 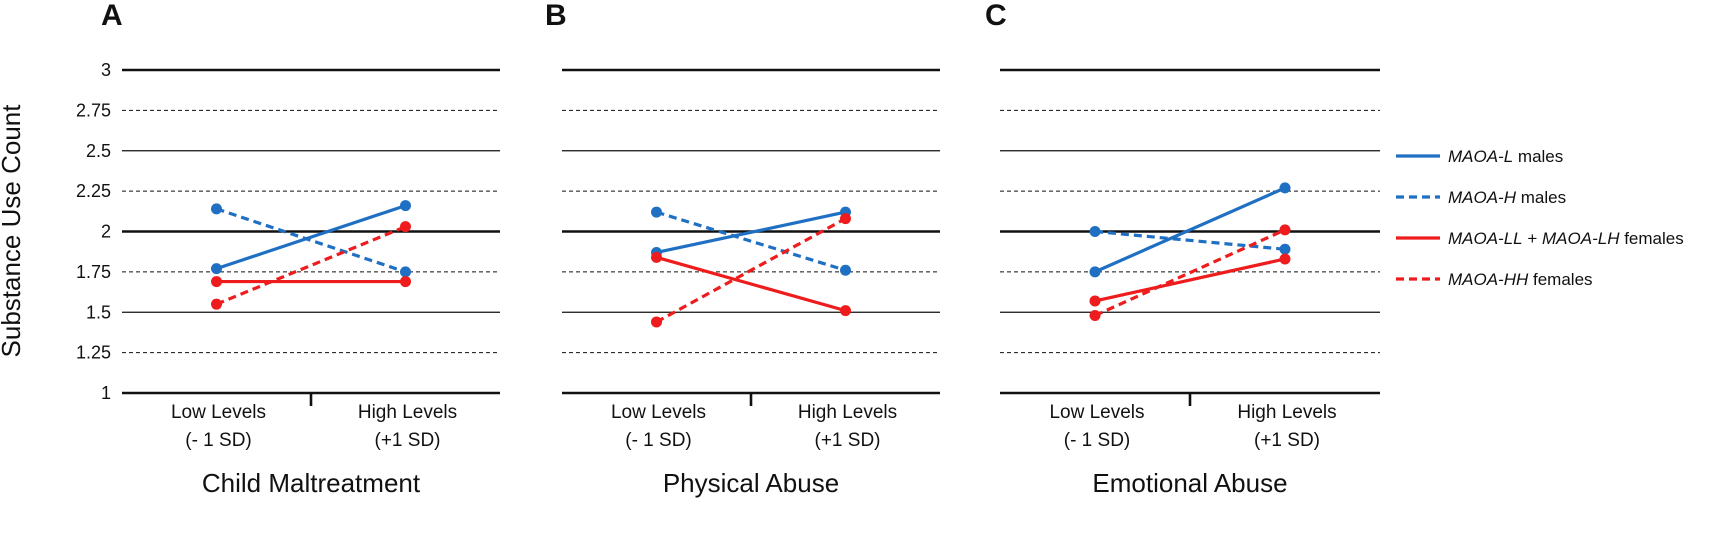 I want to click on legend-label: MAOA-H males, so click(x=1507, y=197).